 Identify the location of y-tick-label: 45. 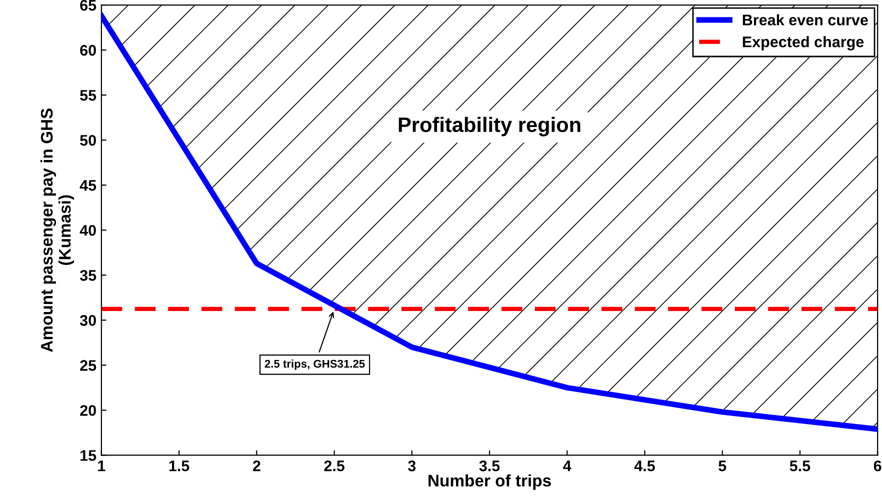
(88, 185).